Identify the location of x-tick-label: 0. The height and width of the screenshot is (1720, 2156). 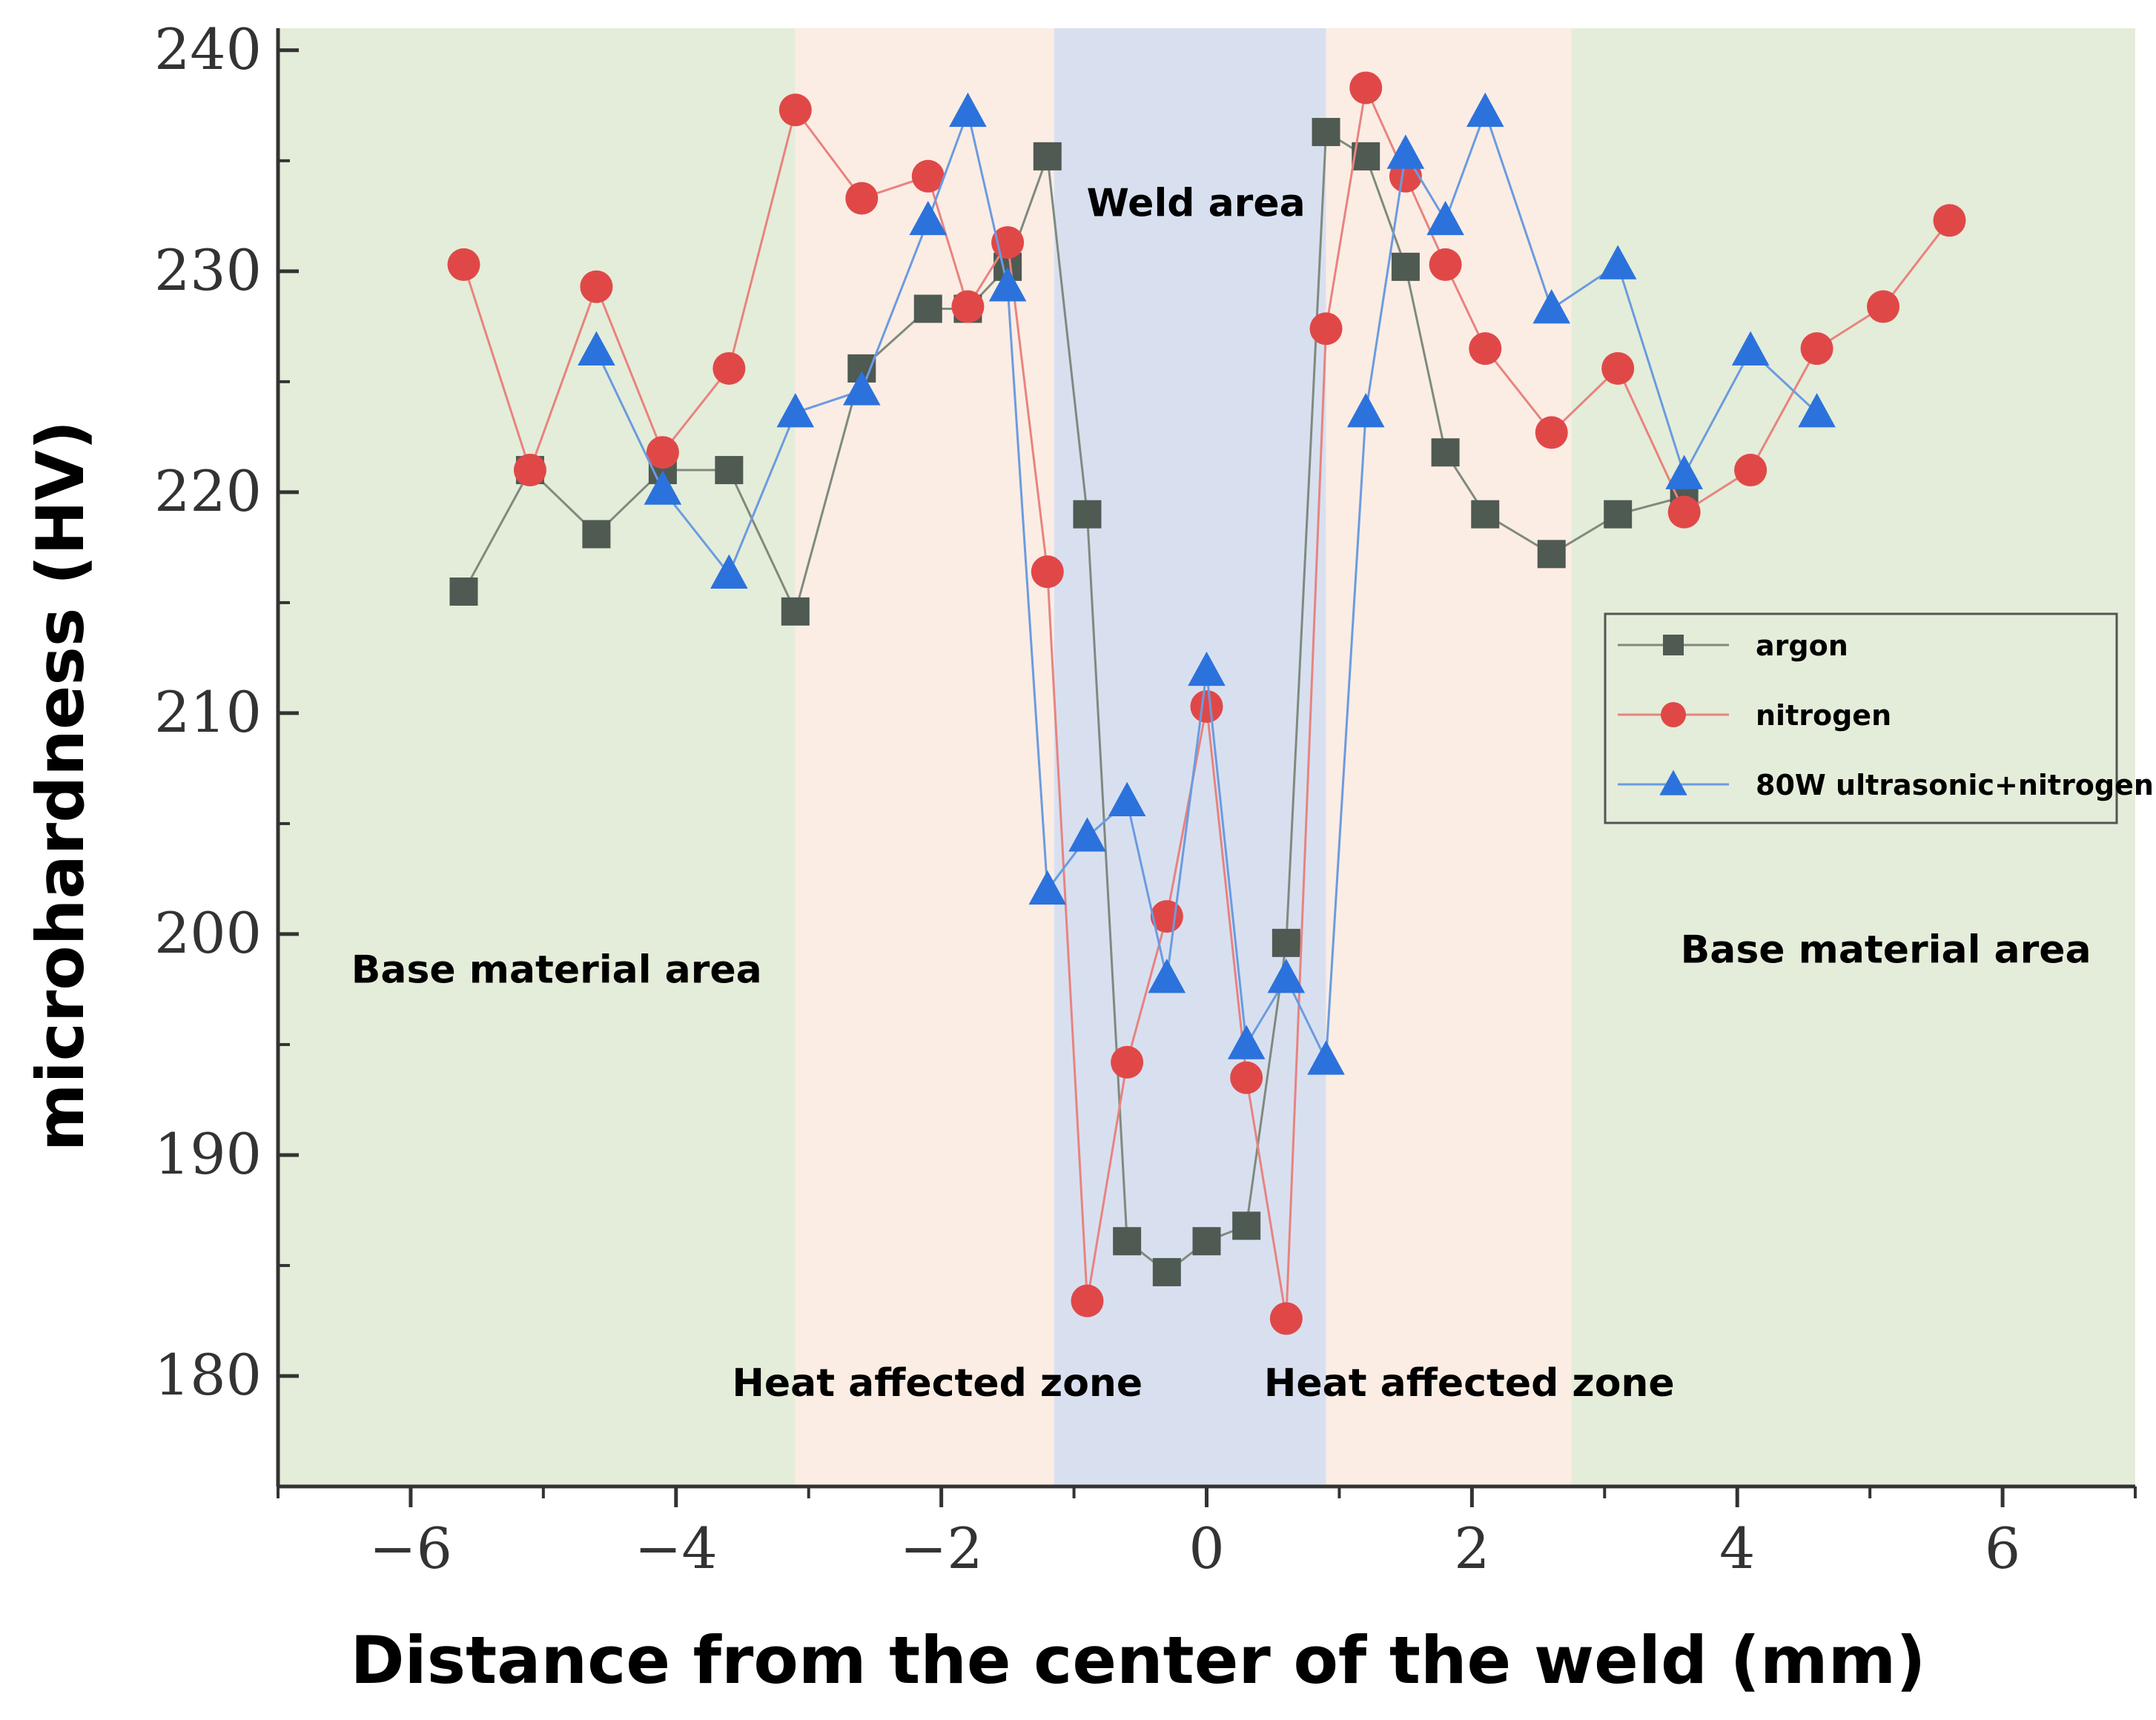
(1206, 1548).